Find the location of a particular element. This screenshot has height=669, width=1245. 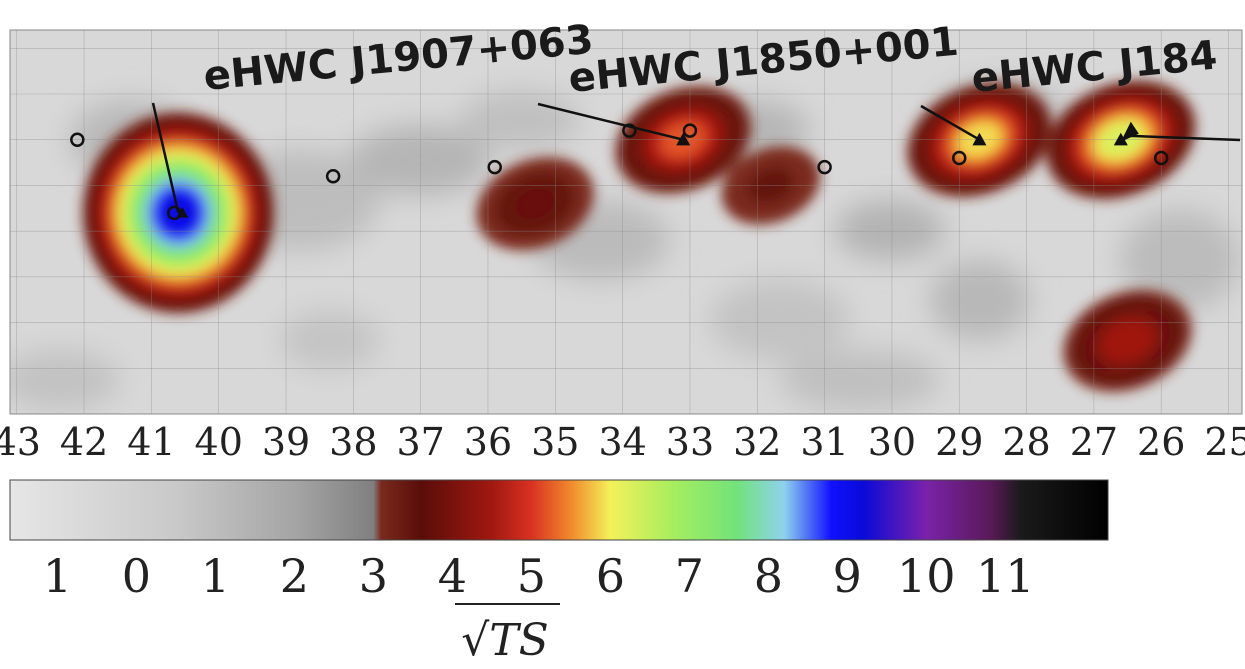

x-tick-label: 38 is located at coordinates (353, 442).